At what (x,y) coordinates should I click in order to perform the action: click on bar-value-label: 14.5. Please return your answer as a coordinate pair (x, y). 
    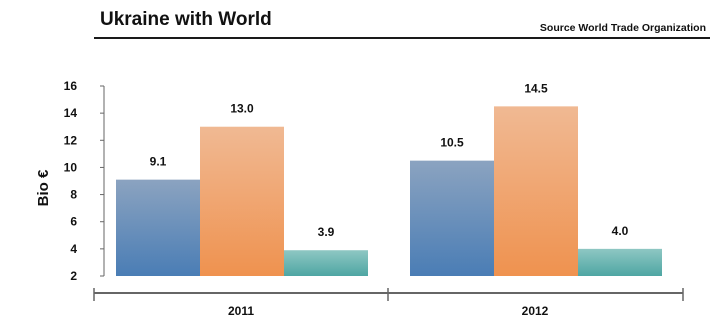
    Looking at the image, I should click on (536, 88).